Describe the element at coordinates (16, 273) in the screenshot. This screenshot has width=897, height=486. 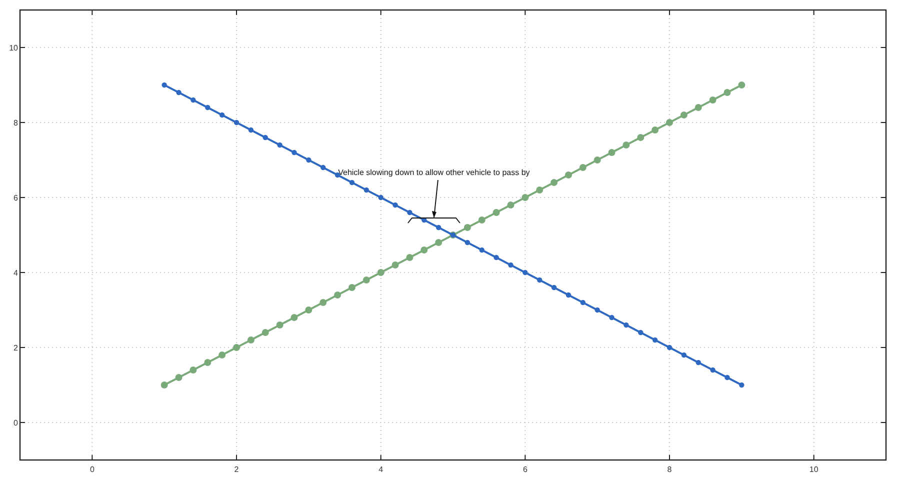
I see `y-tick-label: 4` at that location.